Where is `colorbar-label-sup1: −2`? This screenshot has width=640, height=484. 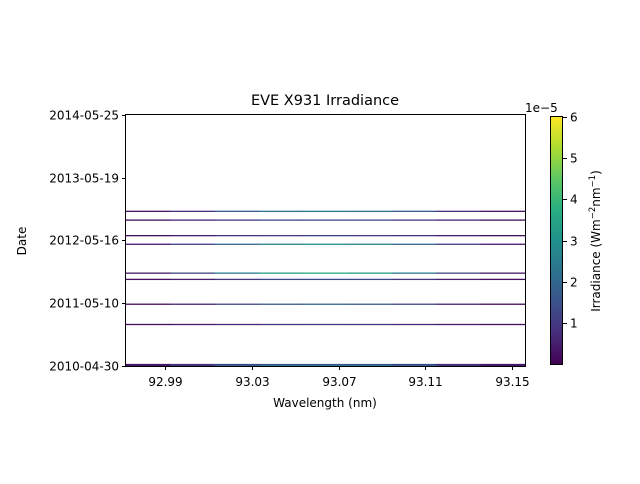
colorbar-label-sup1: −2 is located at coordinates (593, 213).